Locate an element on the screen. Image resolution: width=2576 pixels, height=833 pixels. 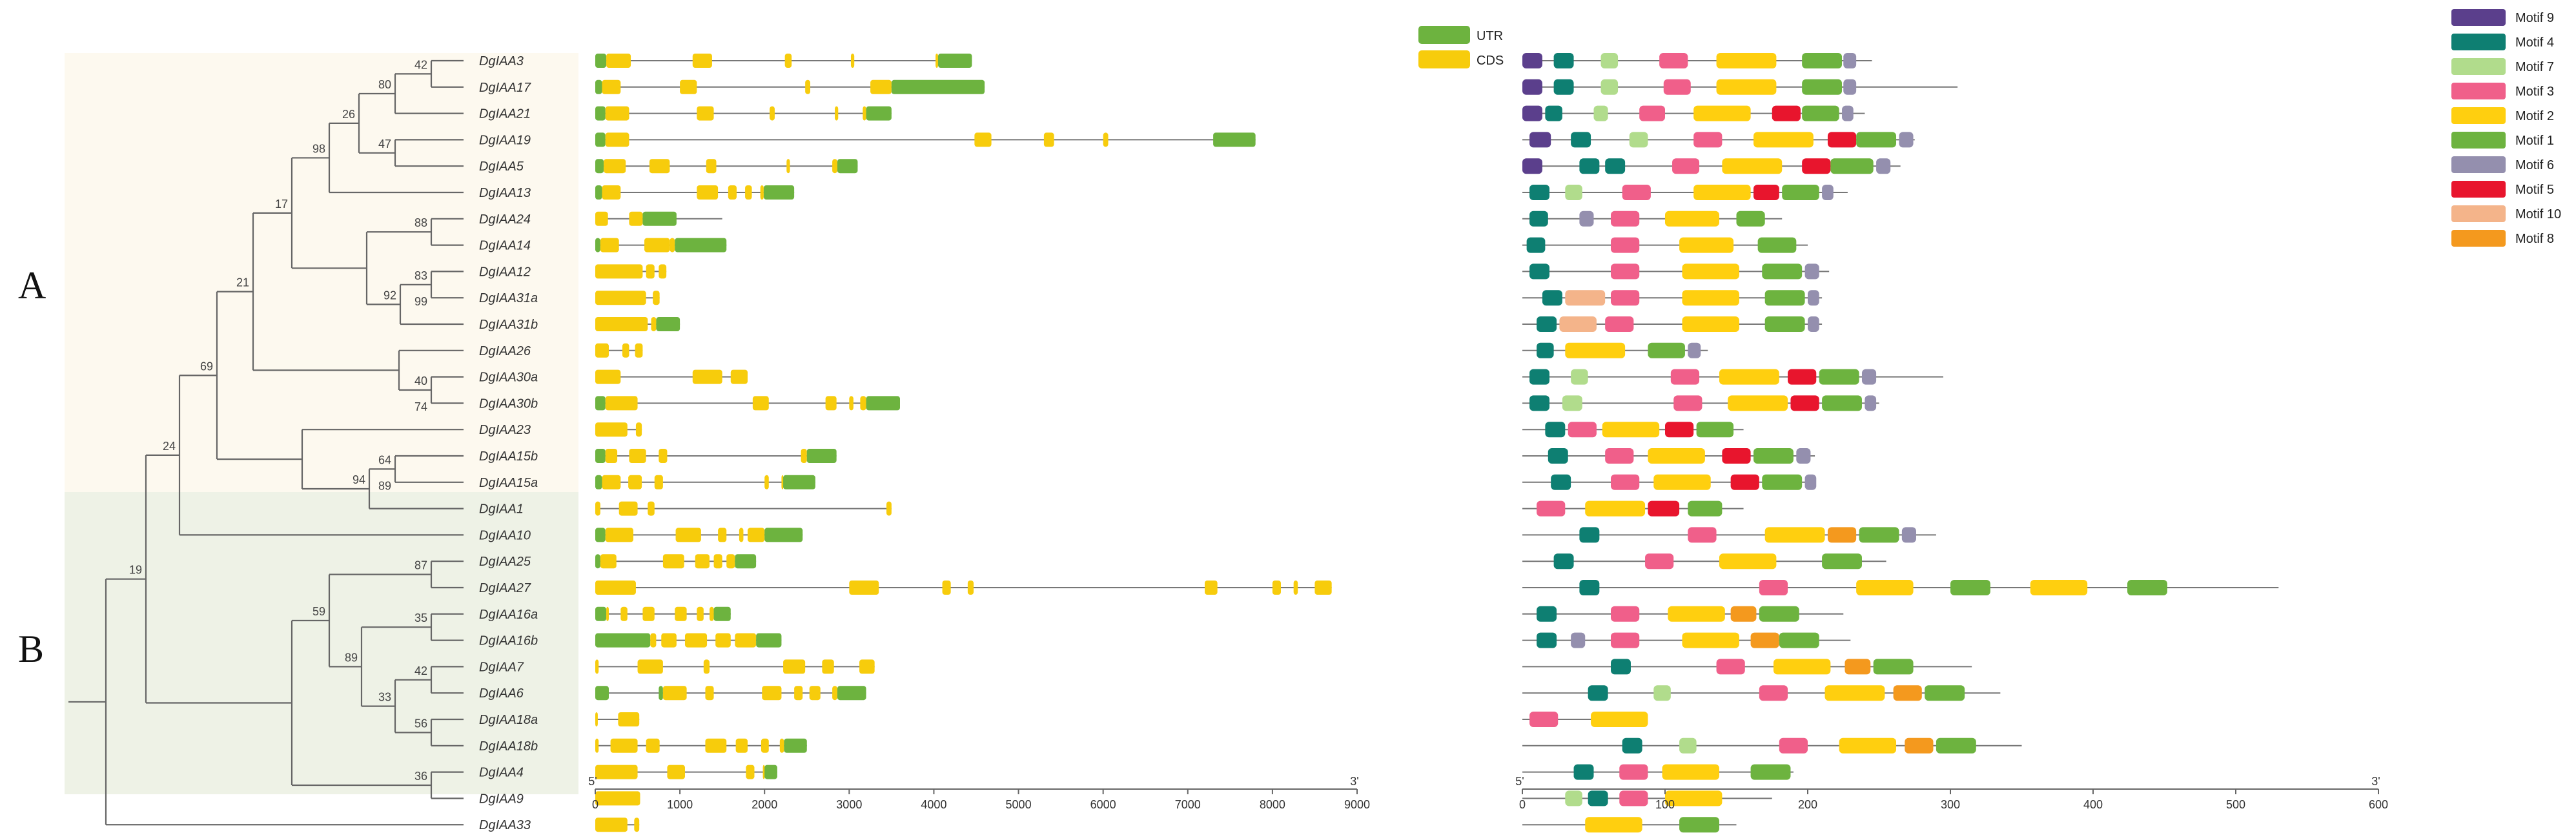
axis-tick-label: 500 is located at coordinates (2235, 804).